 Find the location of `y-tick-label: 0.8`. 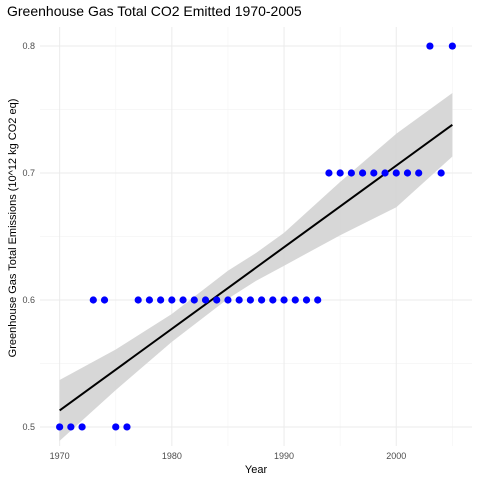

y-tick-label: 0.8 is located at coordinates (28, 46).